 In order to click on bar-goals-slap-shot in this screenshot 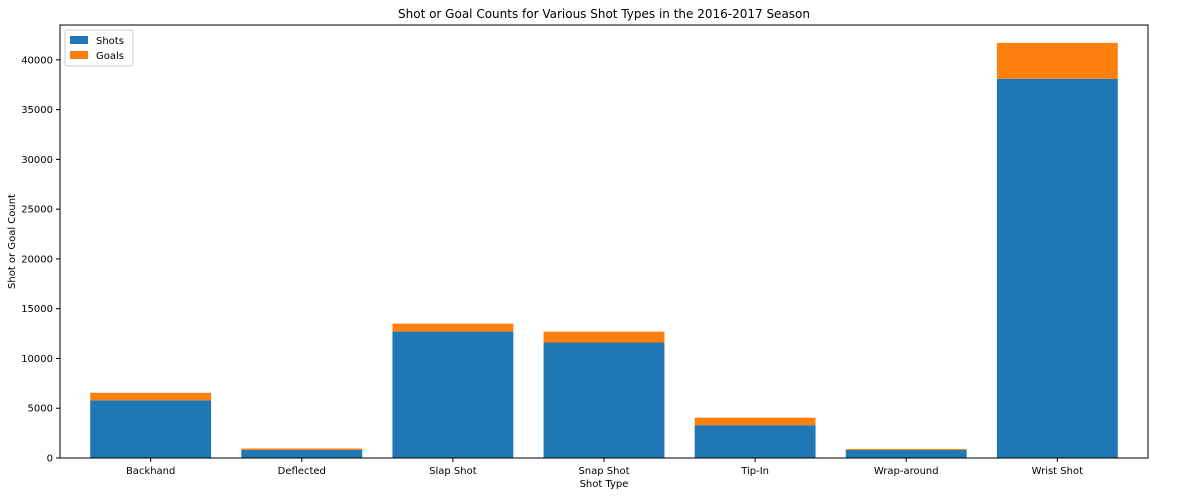, I will do `click(453, 327)`.